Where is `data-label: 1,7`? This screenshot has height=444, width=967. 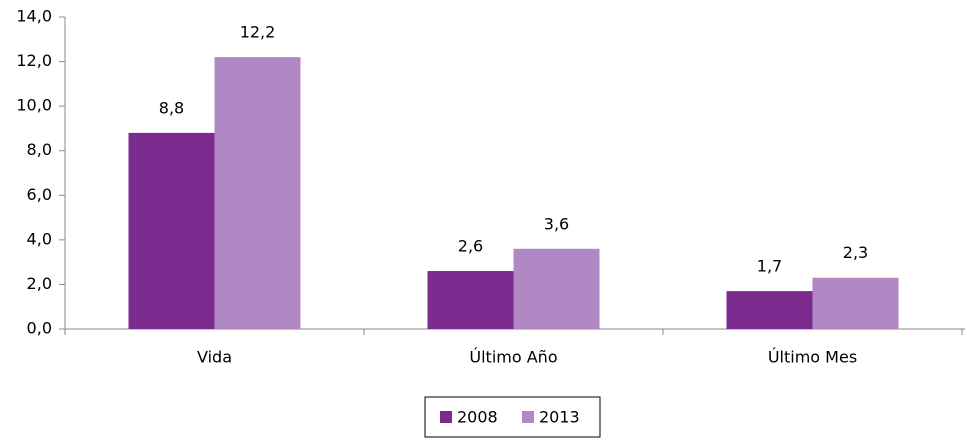
data-label: 1,7 is located at coordinates (769, 266).